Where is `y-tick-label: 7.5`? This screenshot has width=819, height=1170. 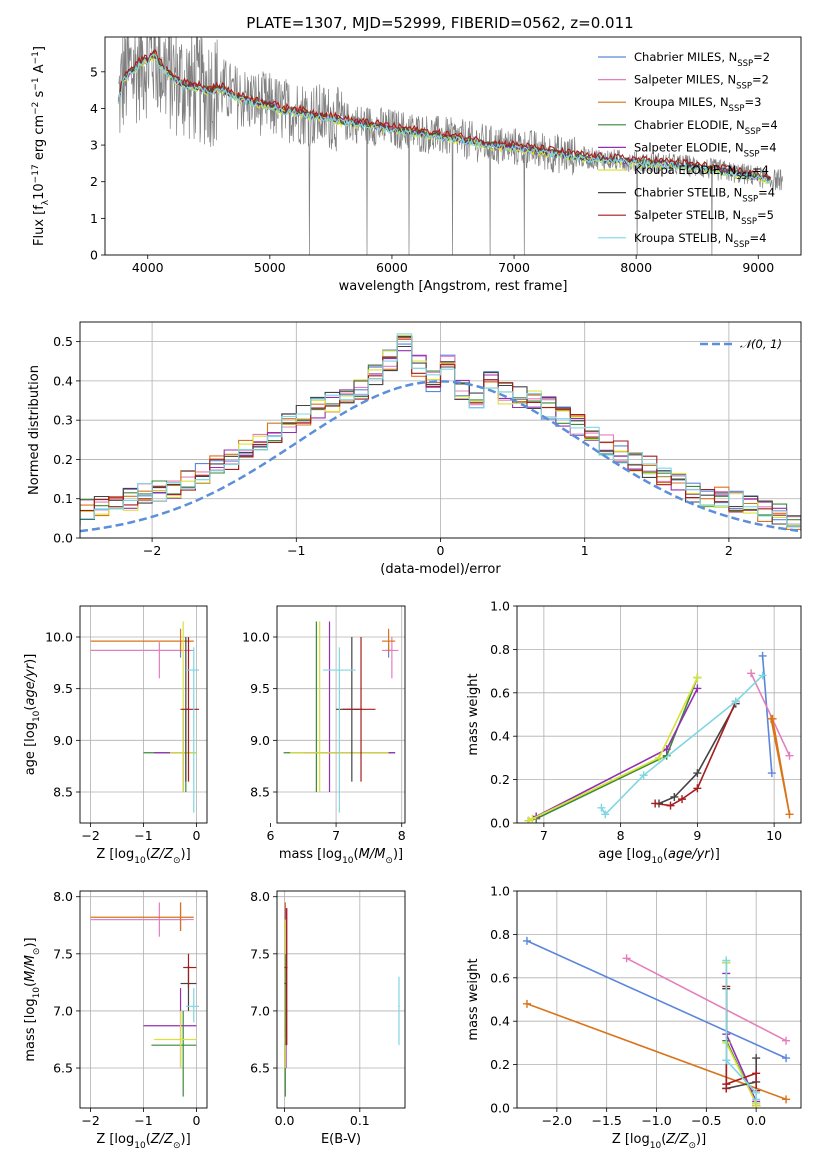 y-tick-label: 7.5 is located at coordinates (260, 953).